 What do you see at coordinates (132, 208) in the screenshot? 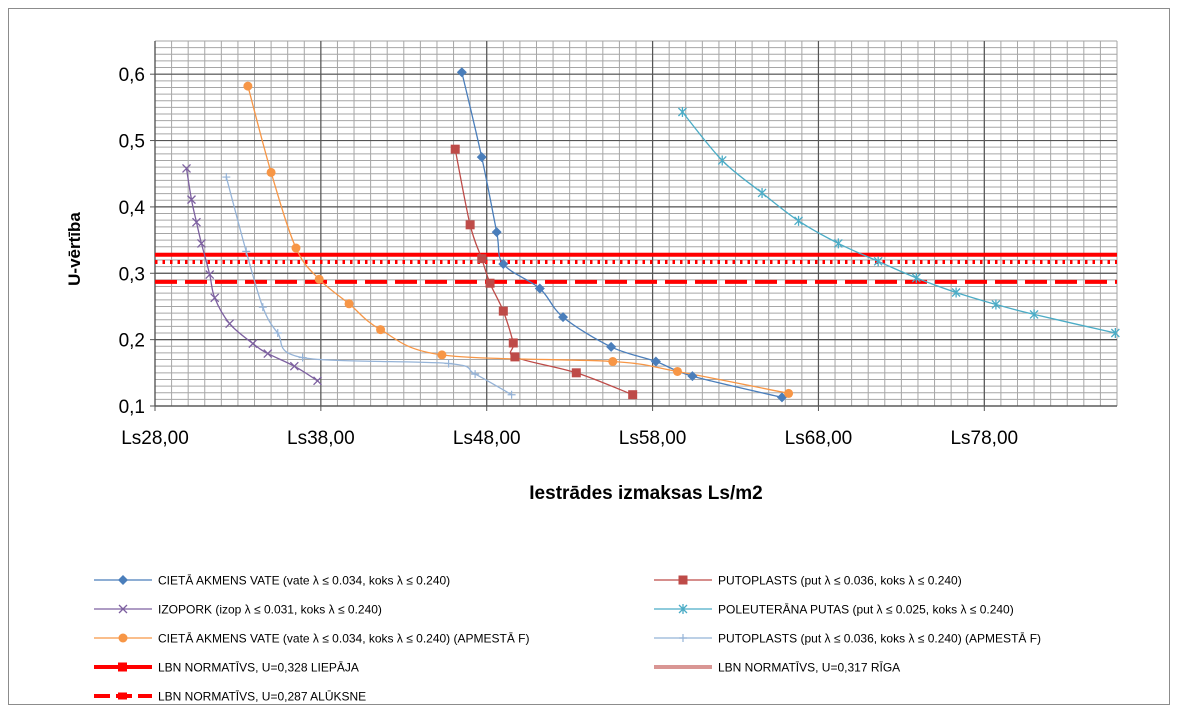
I see `y-tick-label: 0,4` at bounding box center [132, 208].